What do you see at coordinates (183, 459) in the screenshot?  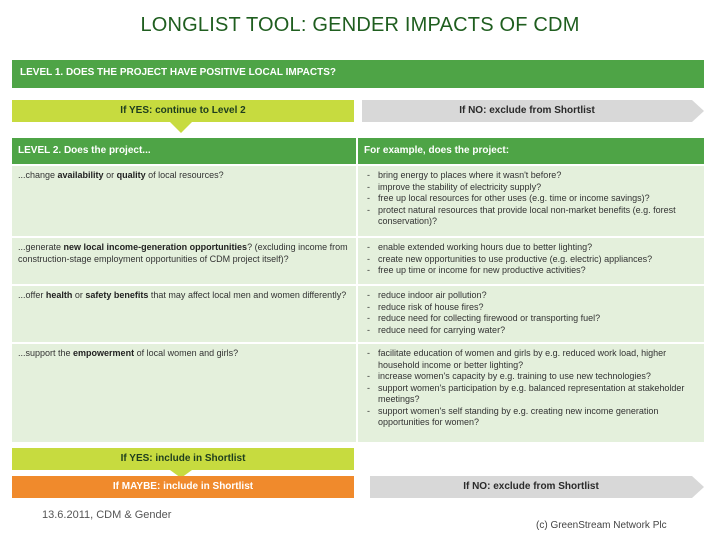 I see `yes-include-box: If YES: include in Shortlist` at bounding box center [183, 459].